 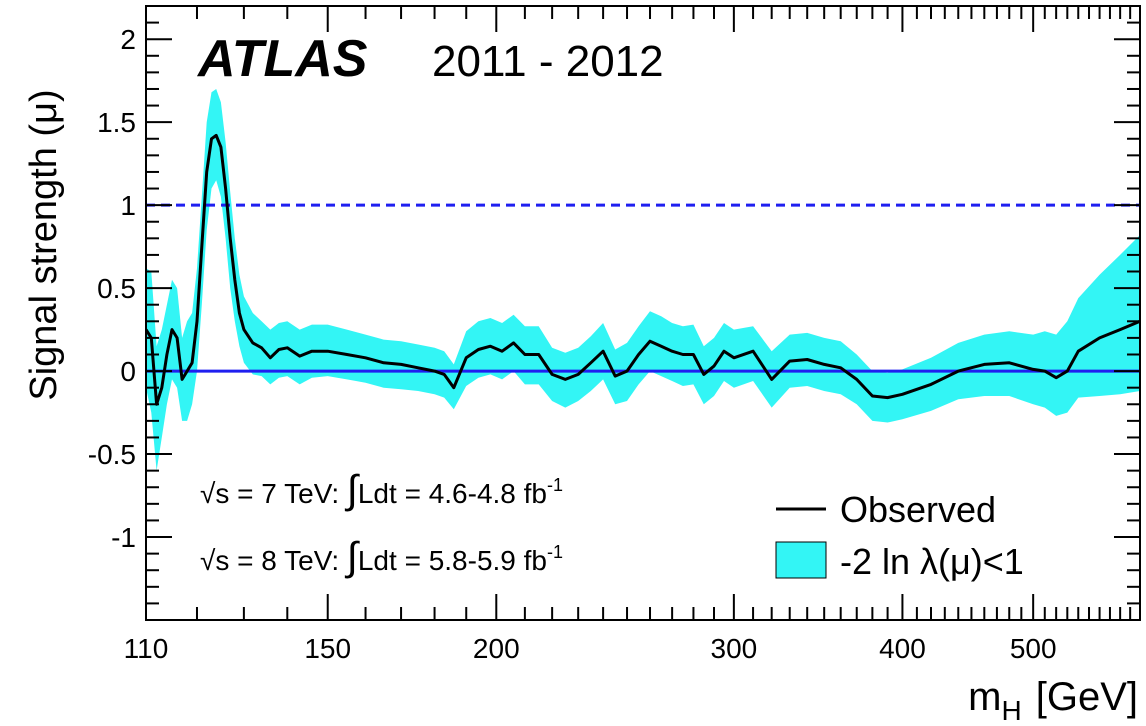 What do you see at coordinates (146, 648) in the screenshot?
I see `x-tick-label: 110` at bounding box center [146, 648].